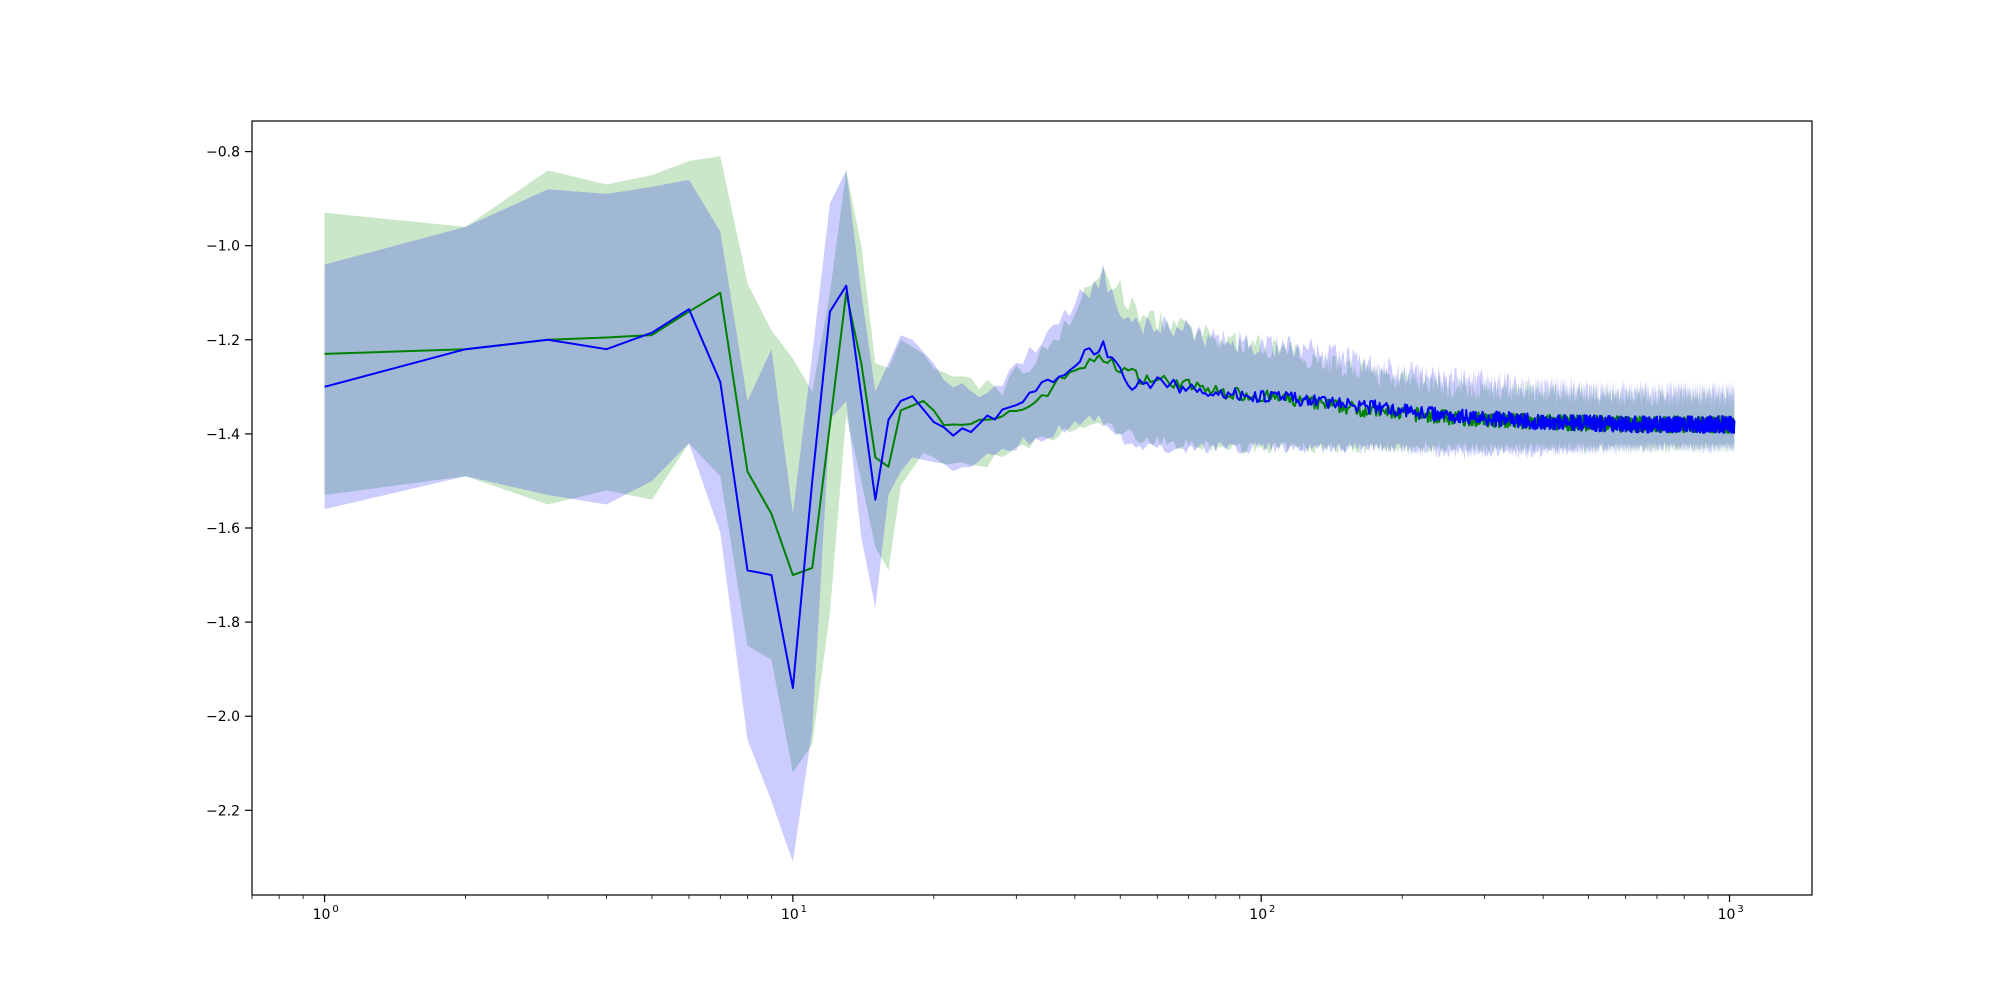  I want to click on y-tick-label: −1.0, so click(223, 247).